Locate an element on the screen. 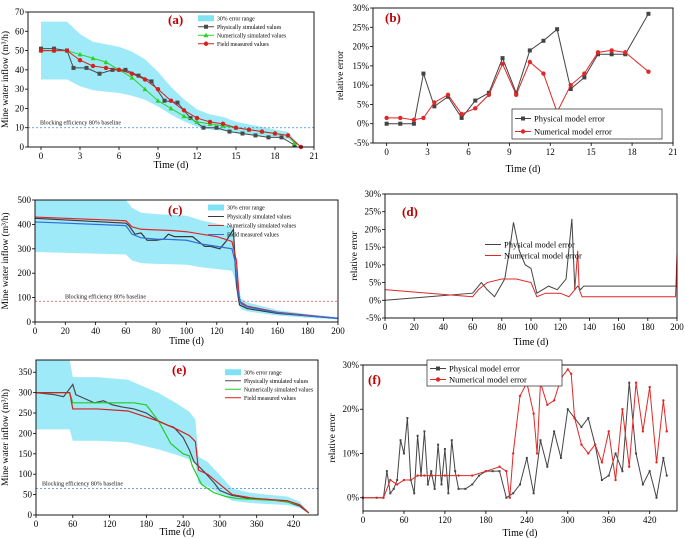 The image size is (685, 539). panel-c-xtick-label-8: 160 is located at coordinates (278, 331).